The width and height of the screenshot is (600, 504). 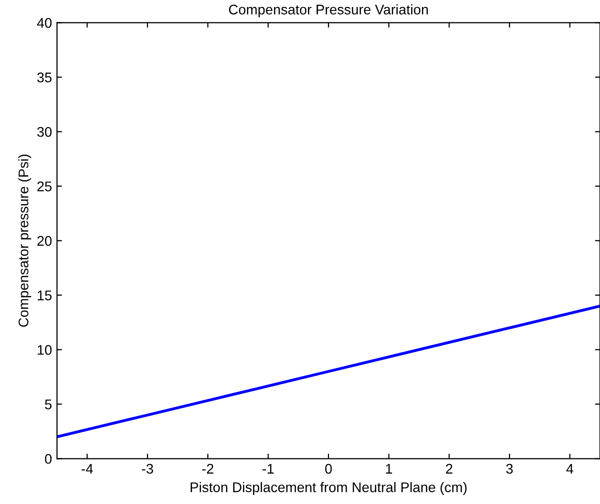 What do you see at coordinates (389, 469) in the screenshot?
I see `x-tick-label: 1` at bounding box center [389, 469].